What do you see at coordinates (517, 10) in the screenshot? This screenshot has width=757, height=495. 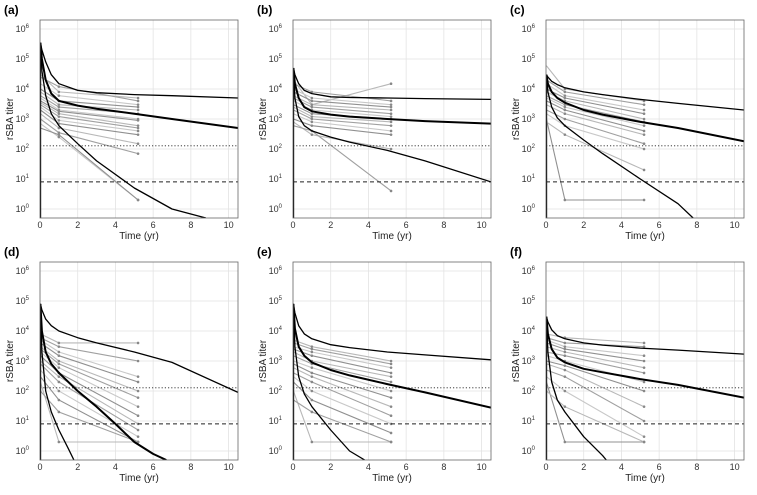 I see `panel-letter: (c)` at bounding box center [517, 10].